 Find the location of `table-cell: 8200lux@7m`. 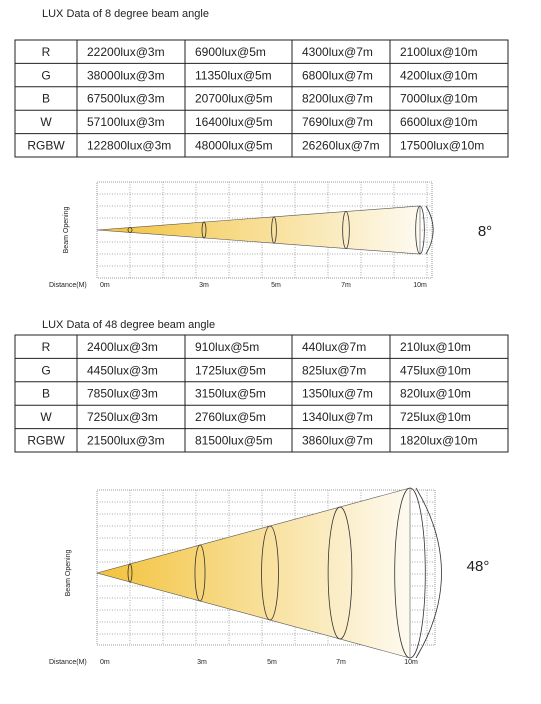

table-cell: 8200lux@7m is located at coordinates (337, 99).